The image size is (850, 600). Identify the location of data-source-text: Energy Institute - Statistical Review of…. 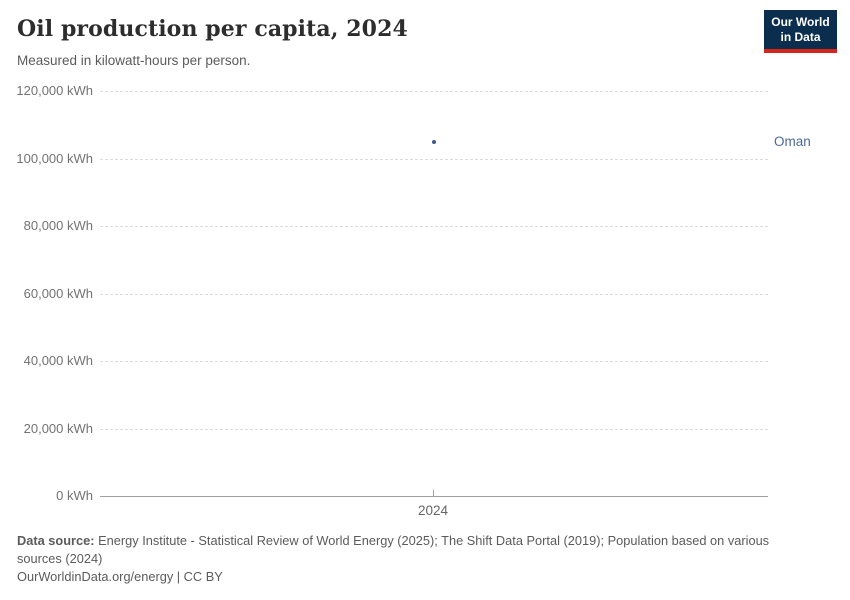
(393, 549).